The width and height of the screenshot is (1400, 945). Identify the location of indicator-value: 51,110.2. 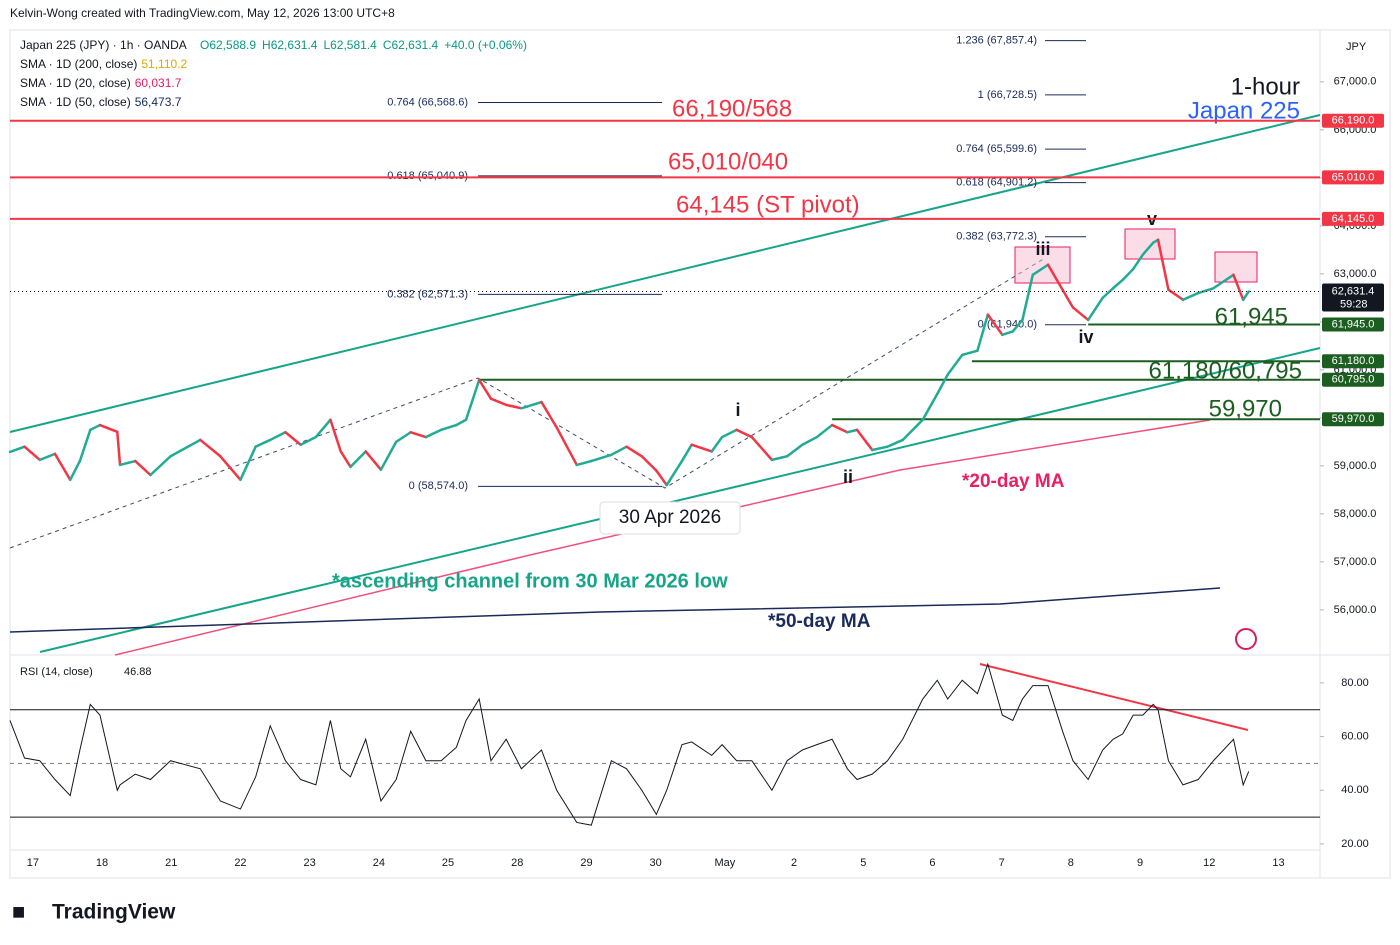
(164, 64).